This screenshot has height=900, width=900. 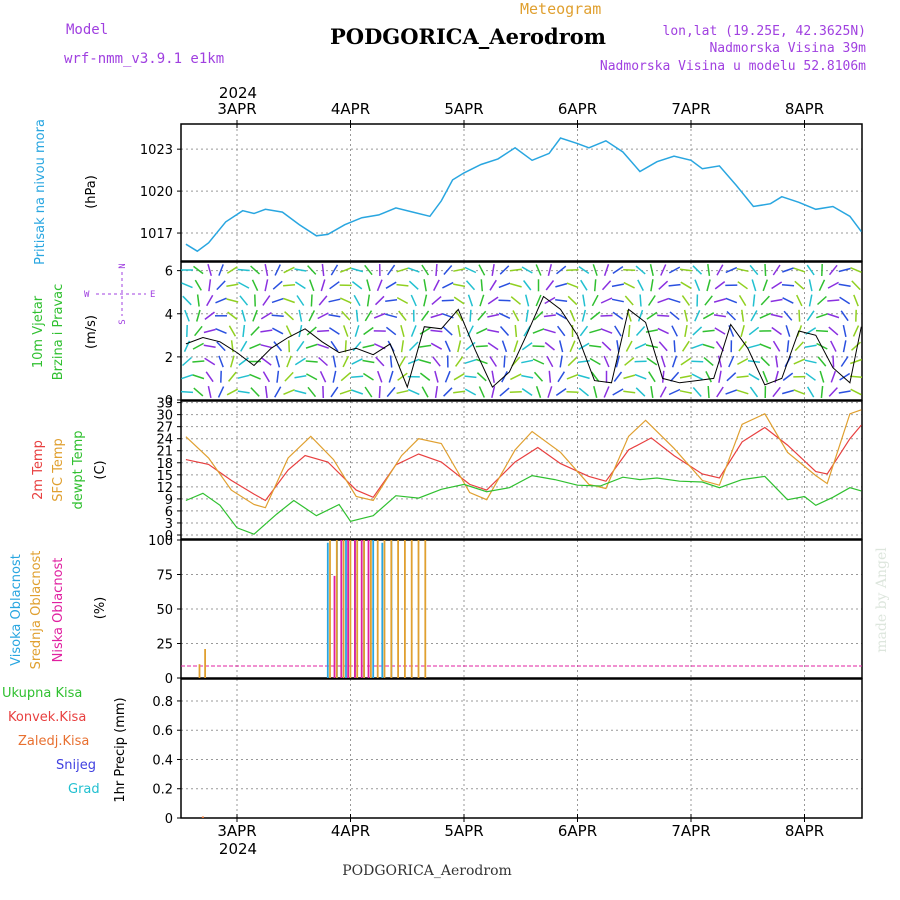 I want to click on top-day-label: 4APR, so click(x=350, y=109).